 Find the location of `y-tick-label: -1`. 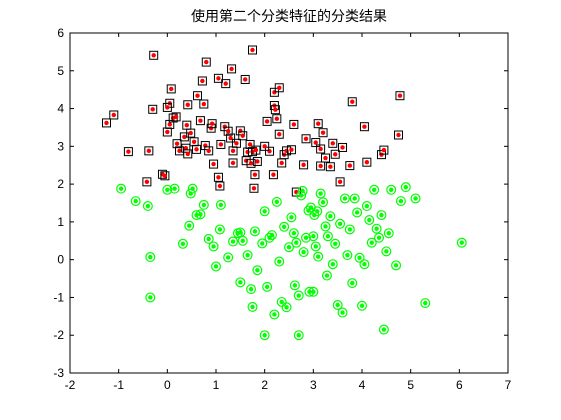

y-tick-label: -1 is located at coordinates (58, 297).